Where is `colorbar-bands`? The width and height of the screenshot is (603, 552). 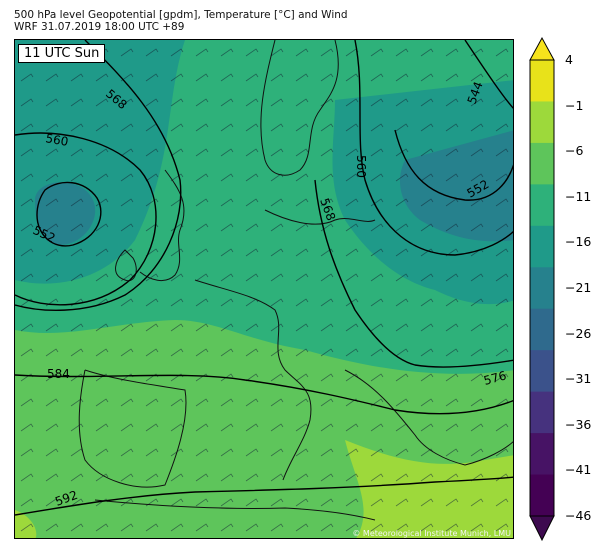
colorbar-bands is located at coordinates (542, 288).